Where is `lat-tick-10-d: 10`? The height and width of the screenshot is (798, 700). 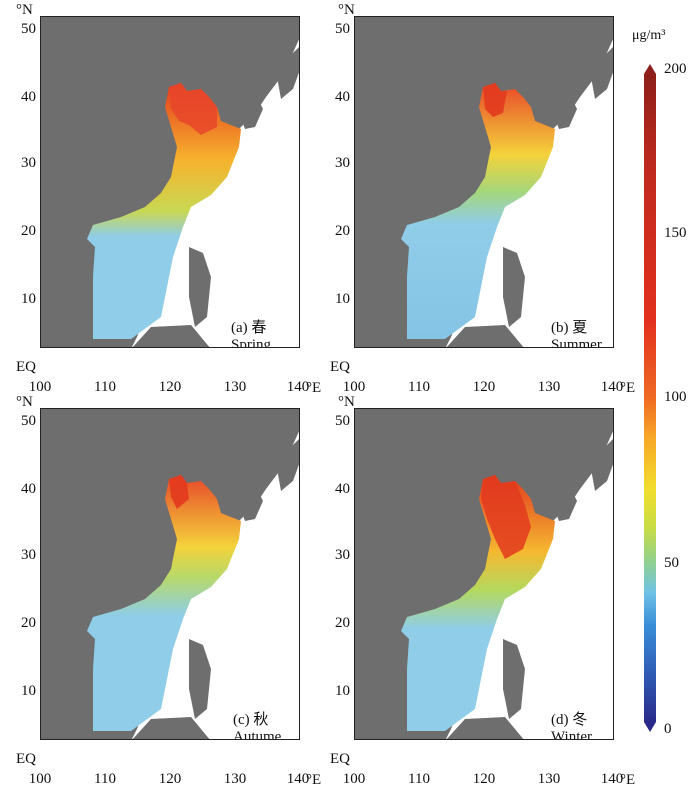
lat-tick-10-d: 10 is located at coordinates (342, 691).